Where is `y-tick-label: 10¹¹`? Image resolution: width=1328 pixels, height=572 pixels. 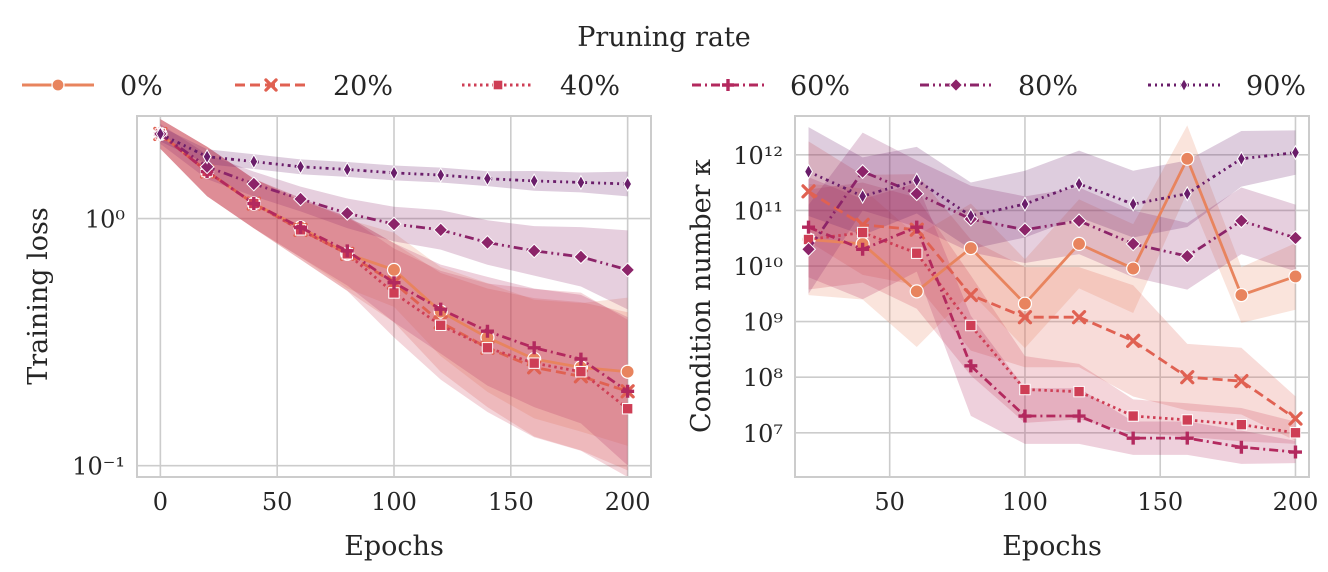 y-tick-label: 10¹¹ is located at coordinates (758, 211).